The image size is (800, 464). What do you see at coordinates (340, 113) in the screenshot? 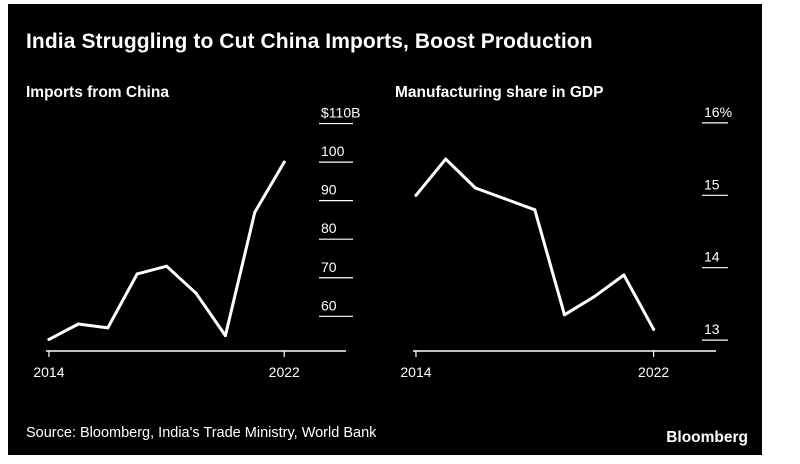
I see `imports-y-tick-label: $110B` at bounding box center [340, 113].